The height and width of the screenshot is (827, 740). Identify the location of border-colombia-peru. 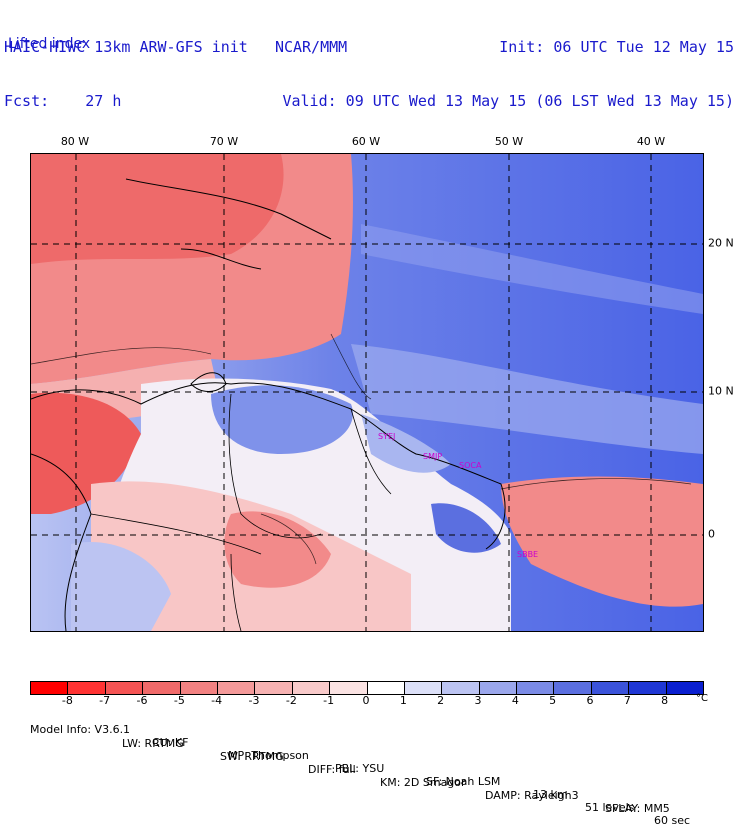
(176, 534).